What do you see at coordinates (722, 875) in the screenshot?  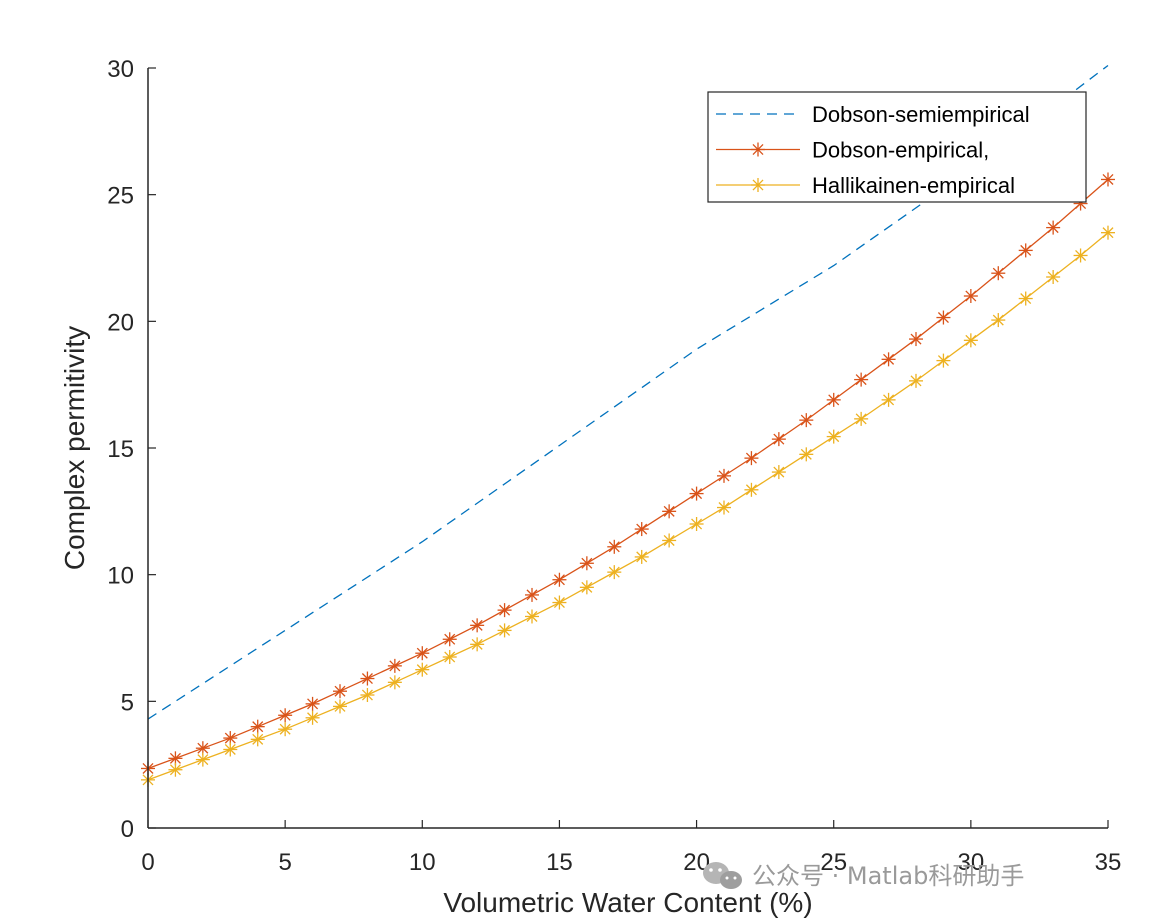 I see `wechat-icon` at bounding box center [722, 875].